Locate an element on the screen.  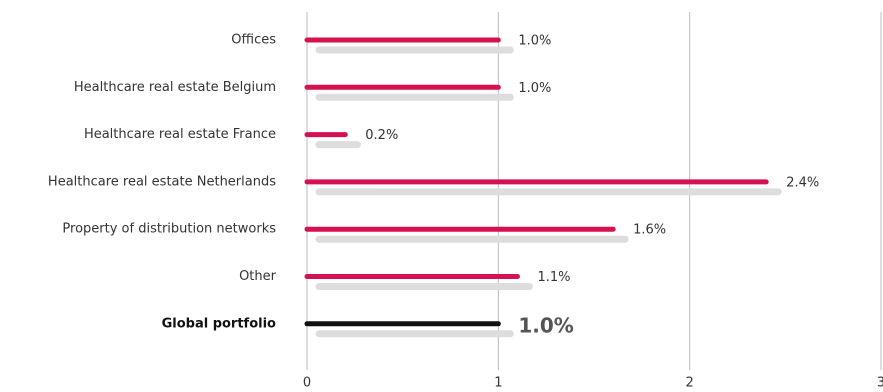
value-label: 1.6% is located at coordinates (649, 230).